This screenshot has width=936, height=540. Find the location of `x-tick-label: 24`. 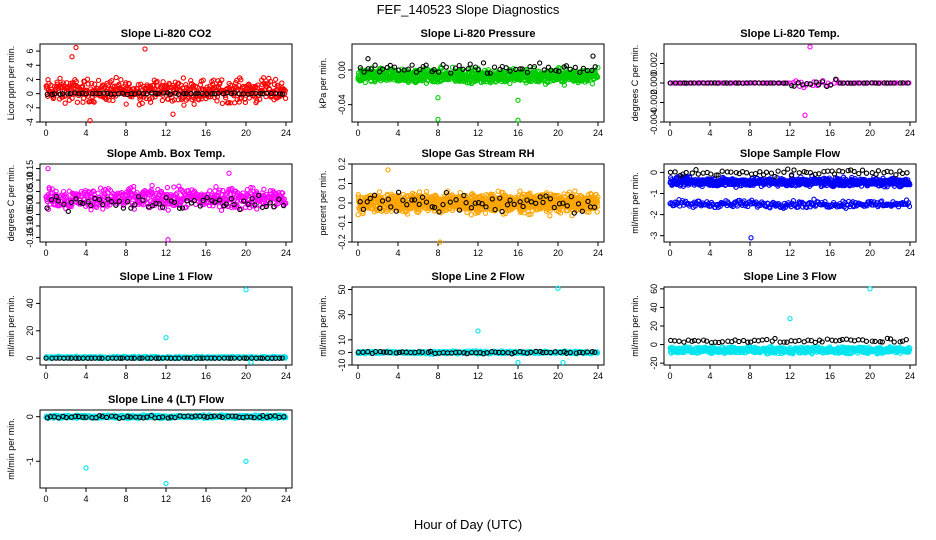

x-tick-label: 24 is located at coordinates (910, 253).